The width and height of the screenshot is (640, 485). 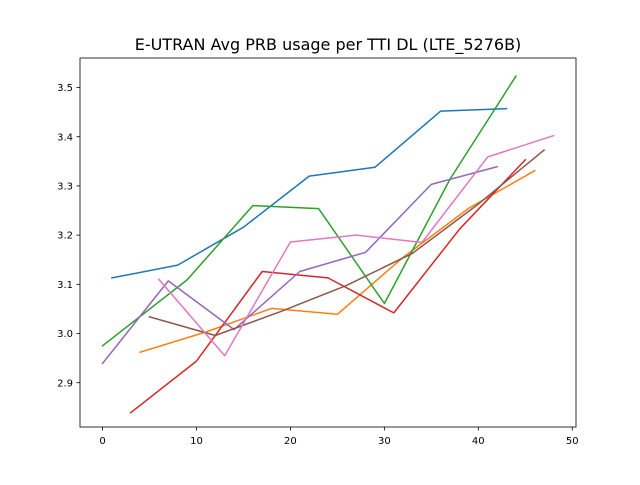 What do you see at coordinates (65, 334) in the screenshot?
I see `y-tick-label: 3.0` at bounding box center [65, 334].